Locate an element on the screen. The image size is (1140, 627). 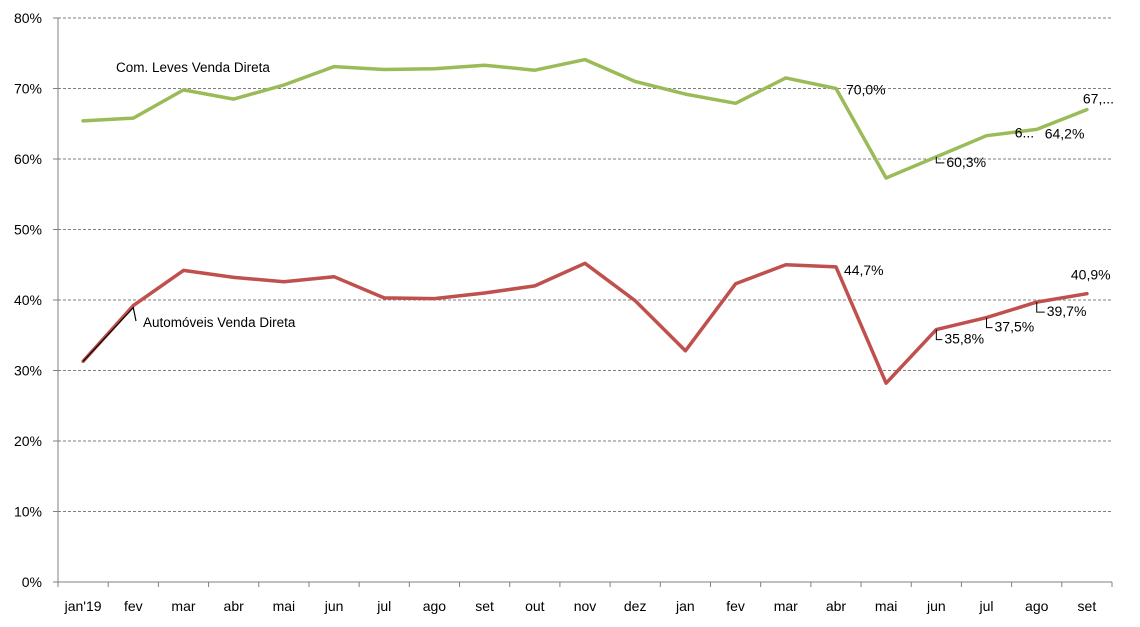
data-label: 39,7% is located at coordinates (1067, 311).